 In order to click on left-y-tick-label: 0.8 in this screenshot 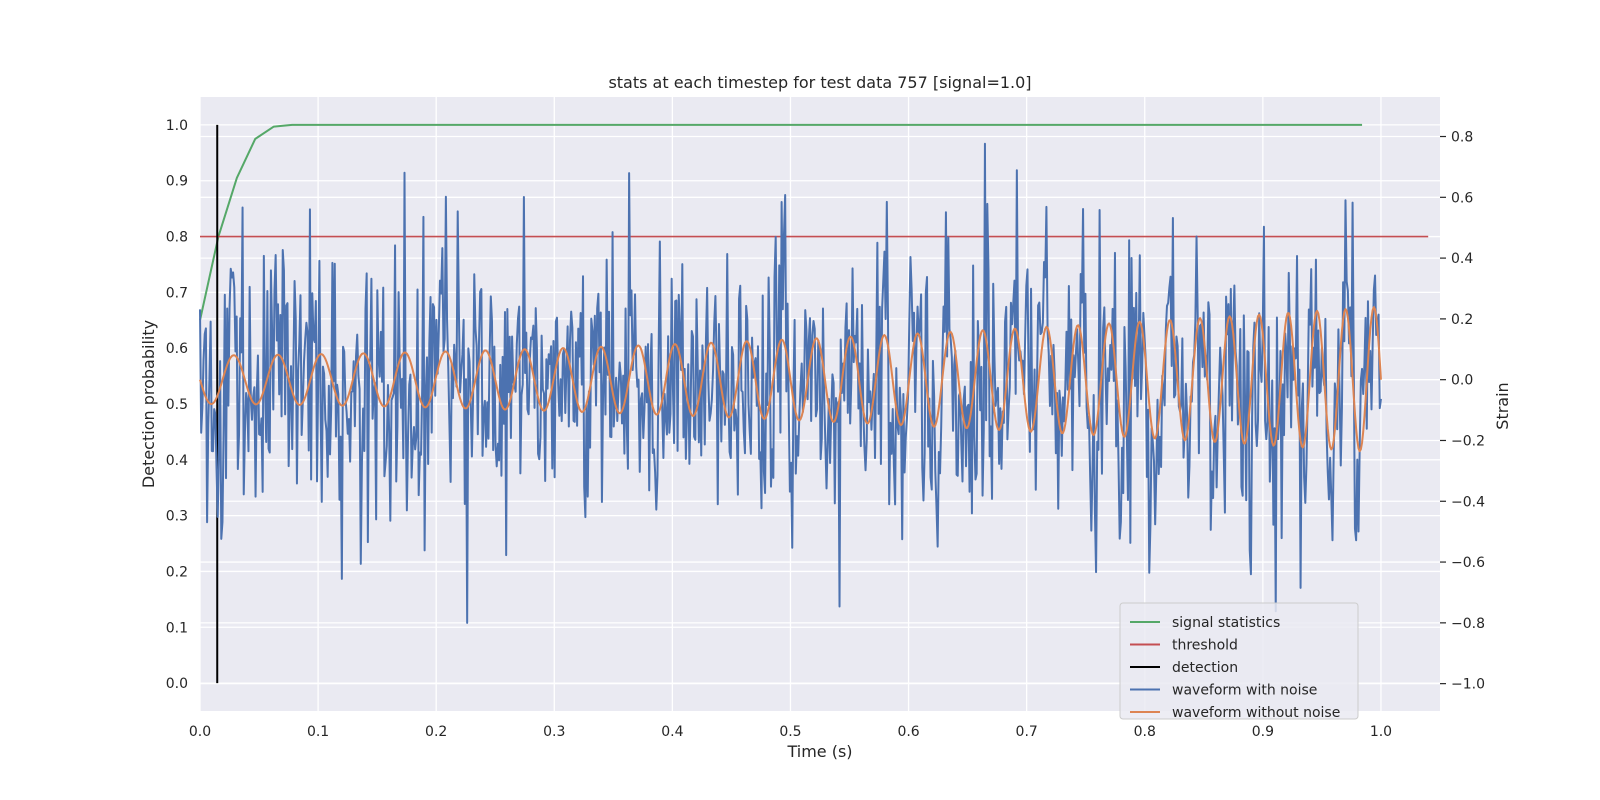, I will do `click(177, 238)`.